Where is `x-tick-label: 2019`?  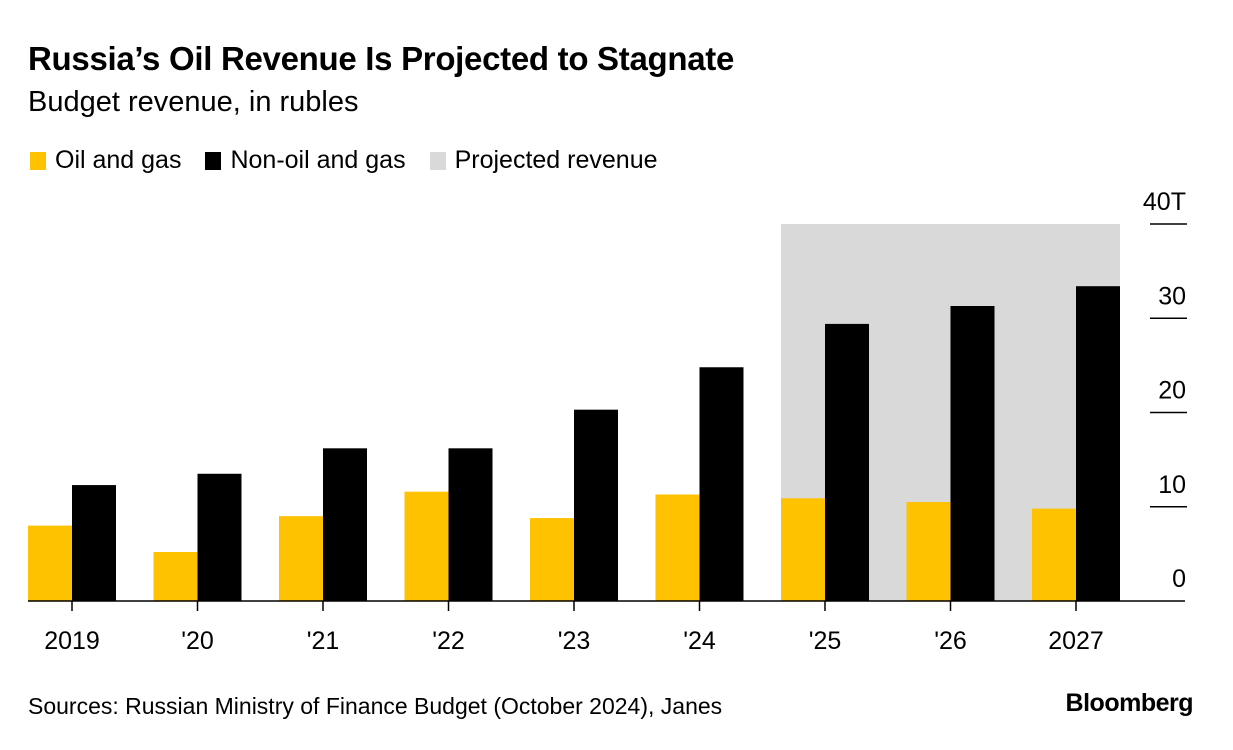 x-tick-label: 2019 is located at coordinates (72, 641).